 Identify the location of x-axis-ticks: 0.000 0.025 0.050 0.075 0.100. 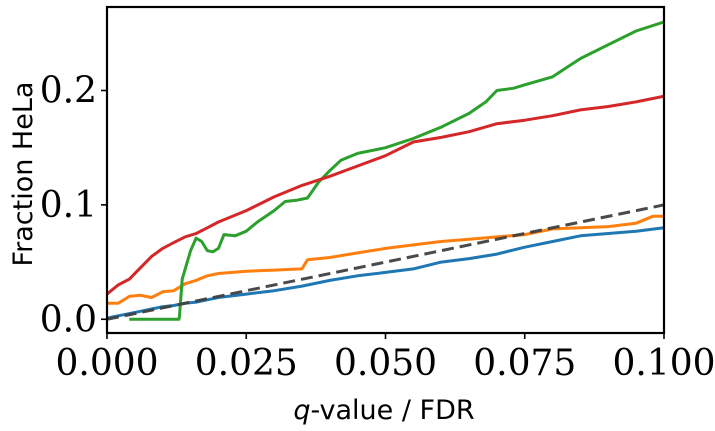
(385, 358).